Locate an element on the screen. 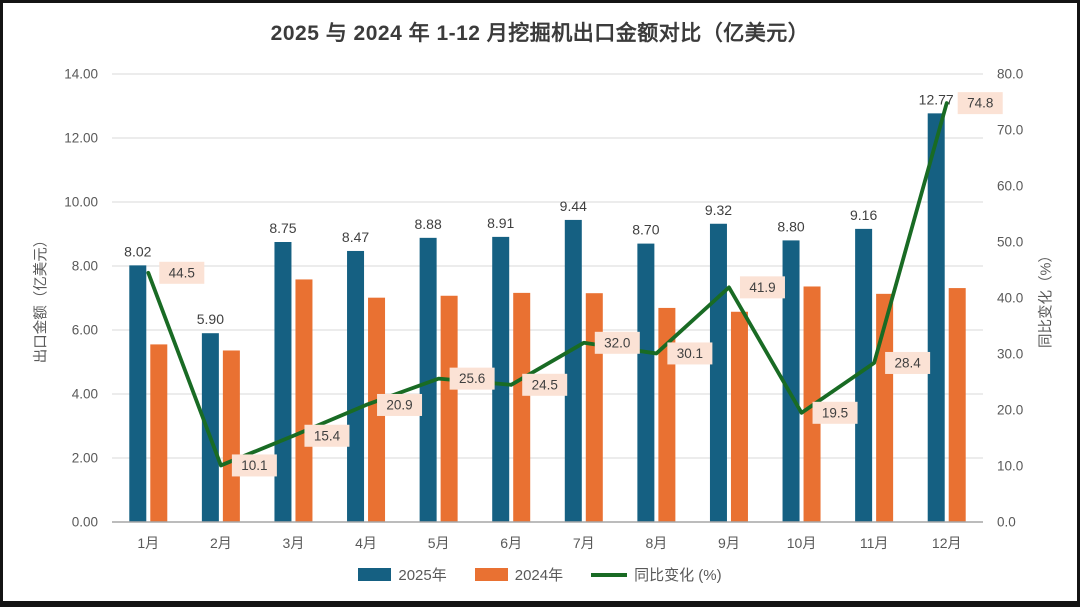 The width and height of the screenshot is (1080, 607). yoy-label-text: 30.1 is located at coordinates (690, 353).